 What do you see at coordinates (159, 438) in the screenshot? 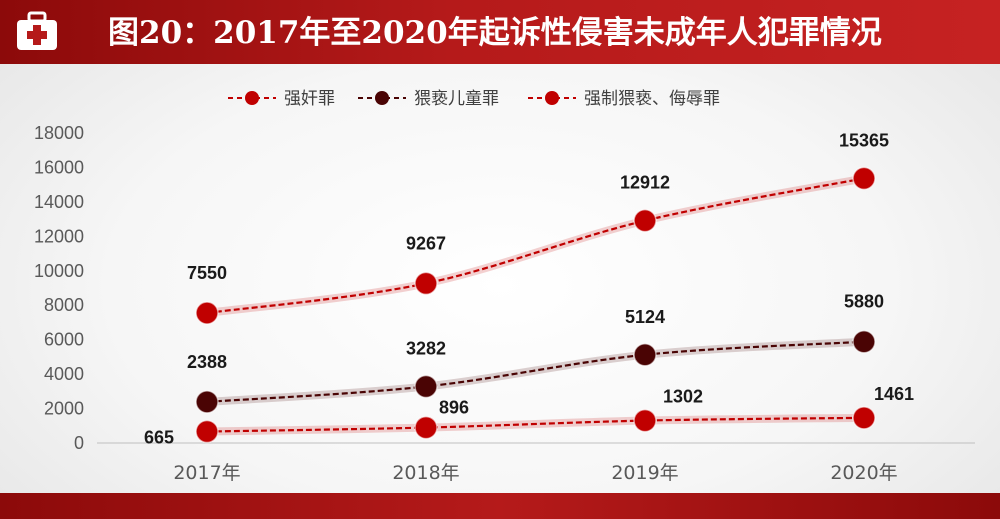
I see `data-label: 665` at bounding box center [159, 438].